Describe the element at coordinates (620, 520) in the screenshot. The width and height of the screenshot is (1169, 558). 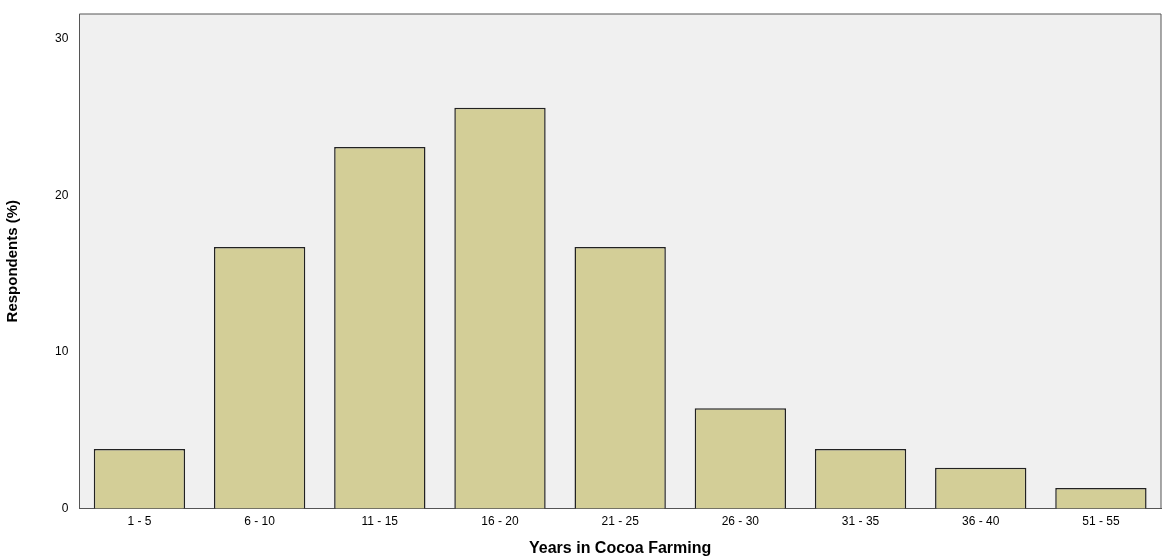
I see `x-tick-label: 21 - 25` at that location.